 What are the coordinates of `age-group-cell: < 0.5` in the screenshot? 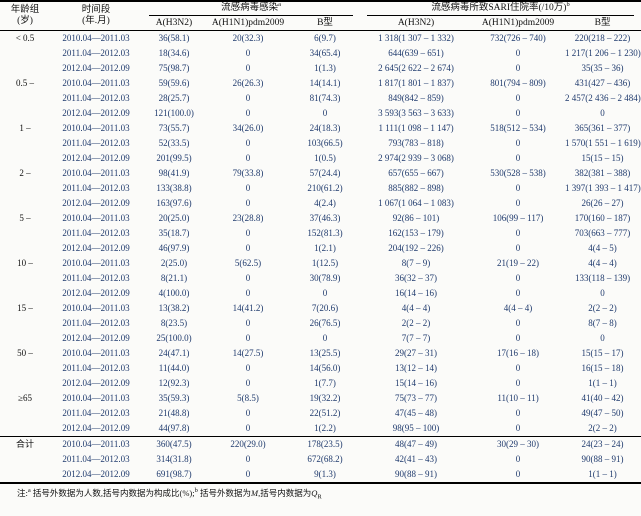 It's located at (25, 38).